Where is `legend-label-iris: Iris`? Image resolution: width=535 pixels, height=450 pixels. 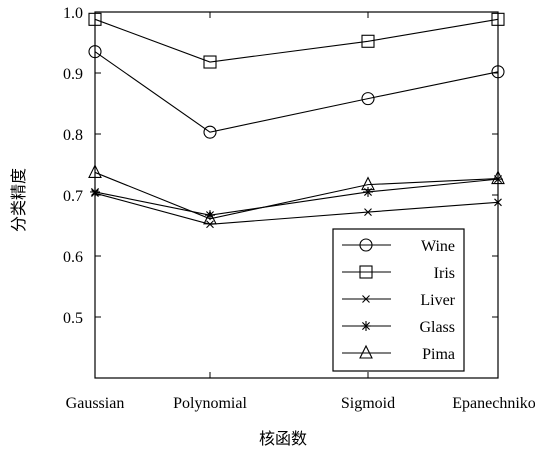
legend-label-iris: Iris is located at coordinates (444, 273).